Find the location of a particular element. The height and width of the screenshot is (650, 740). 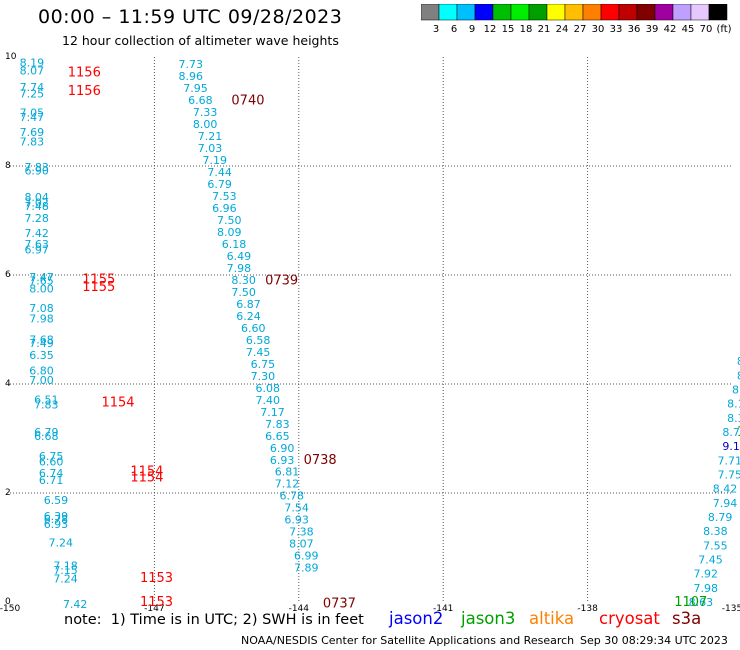

swh-value-label: 6.35 is located at coordinates (41, 355).